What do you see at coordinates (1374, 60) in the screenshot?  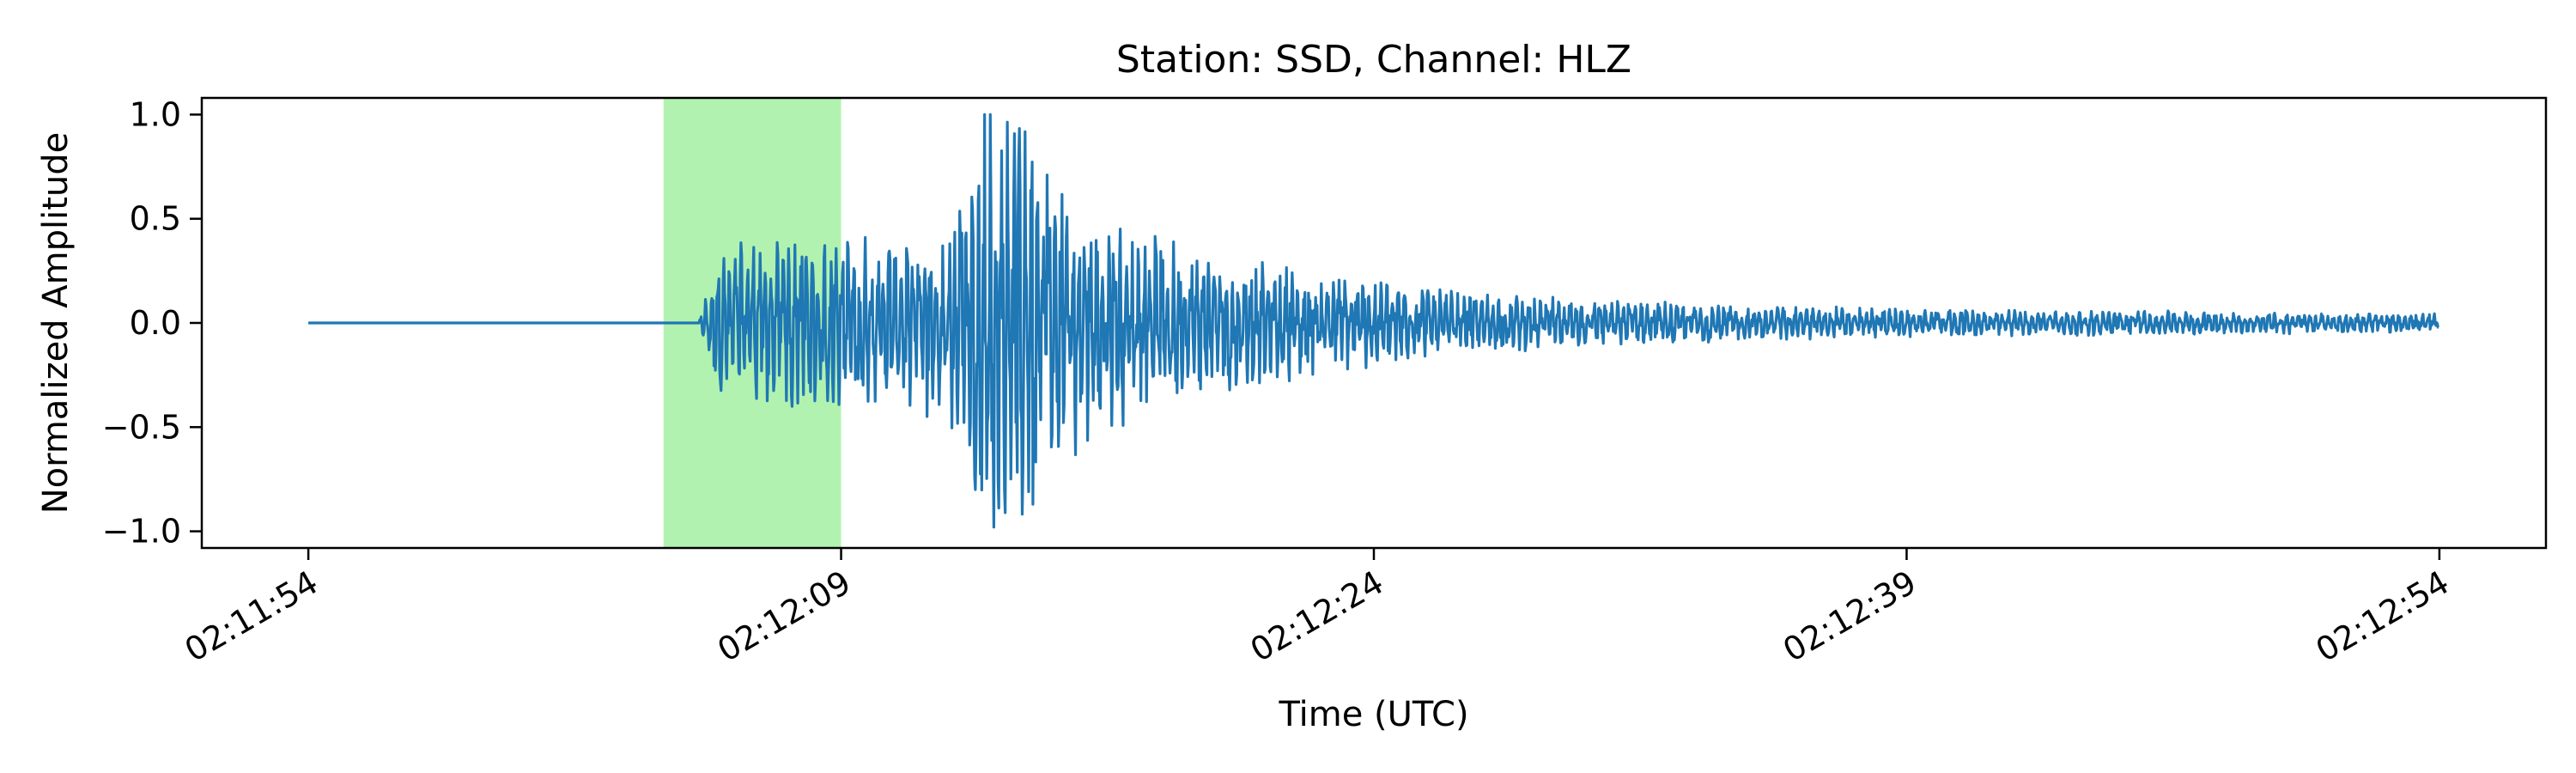 I see `chart-title: Station: SSD, Channel: HLZ` at bounding box center [1374, 60].